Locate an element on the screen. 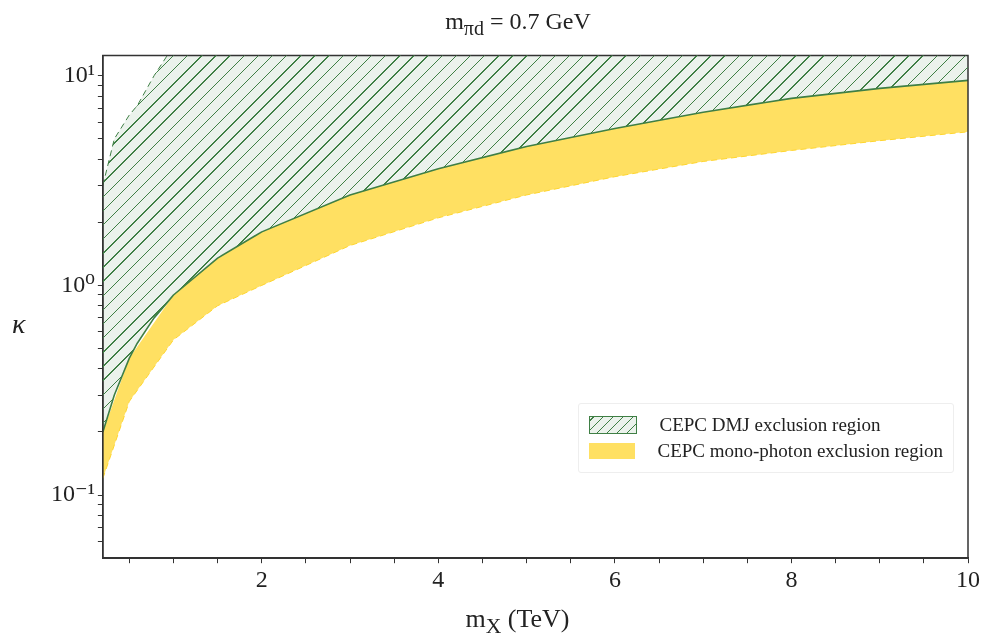  legend-label: CEPC DMJ exclusion region is located at coordinates (770, 425).